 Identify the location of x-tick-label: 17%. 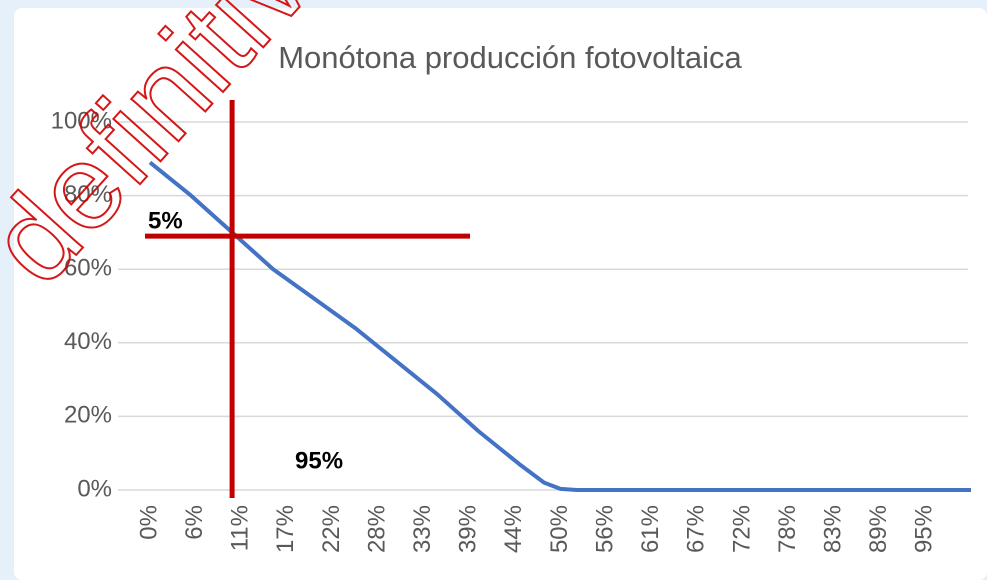
(285, 529).